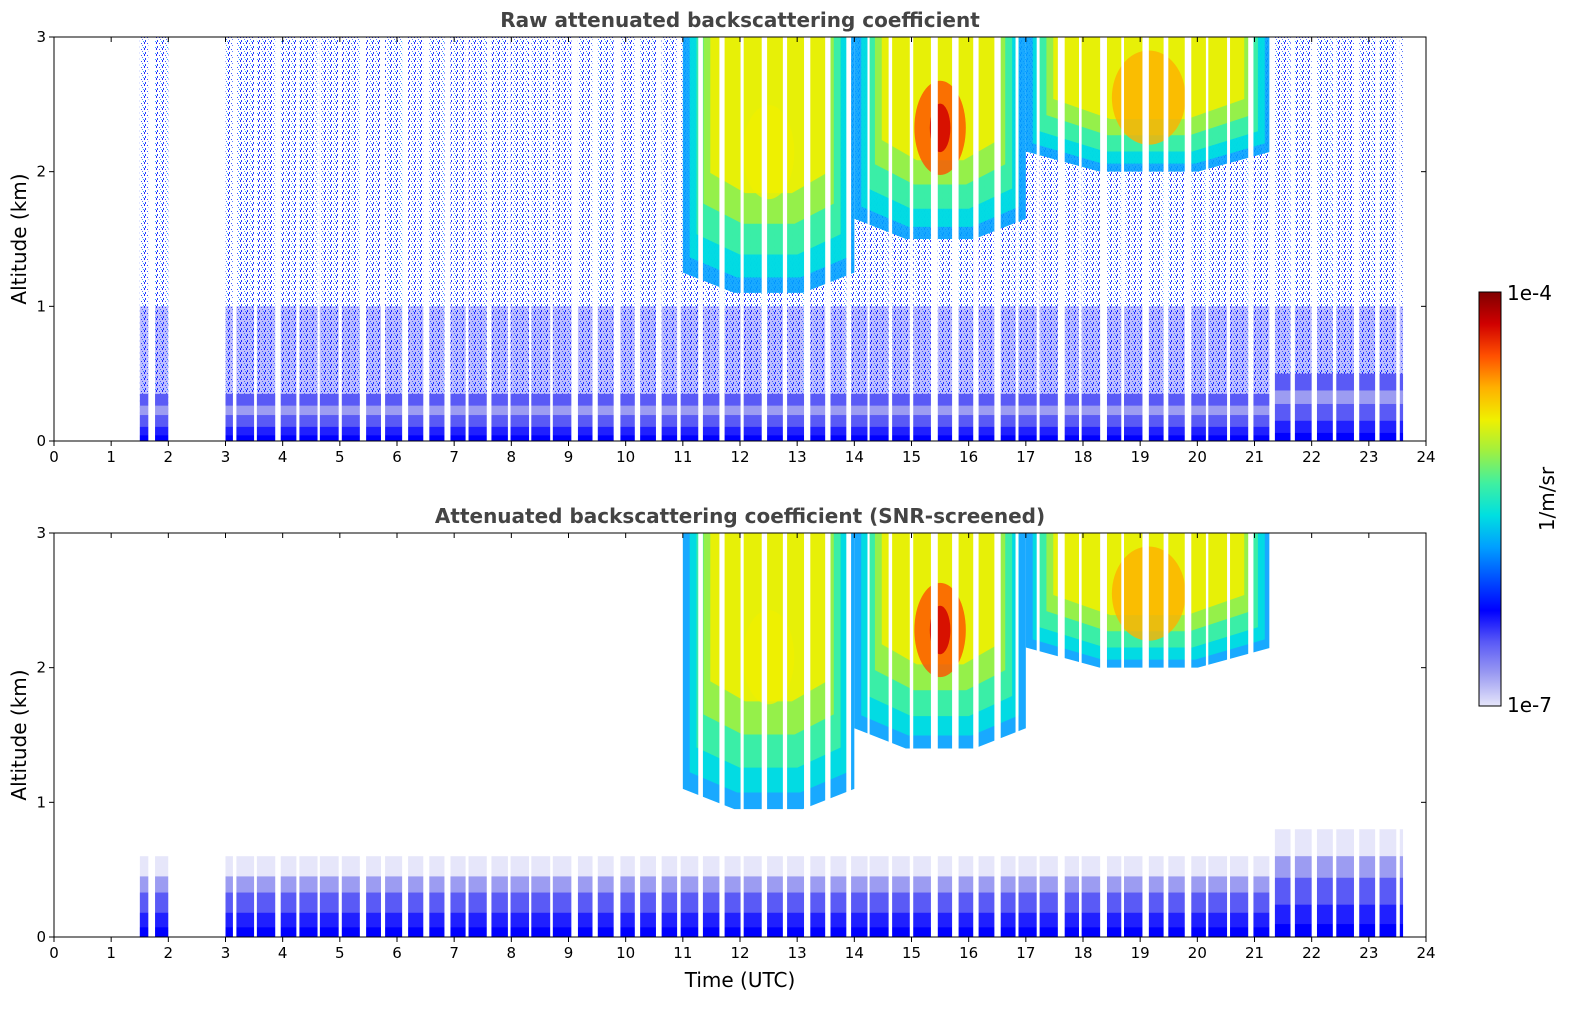  Describe the element at coordinates (1197, 953) in the screenshot. I see `x-tick-label: 20` at that location.